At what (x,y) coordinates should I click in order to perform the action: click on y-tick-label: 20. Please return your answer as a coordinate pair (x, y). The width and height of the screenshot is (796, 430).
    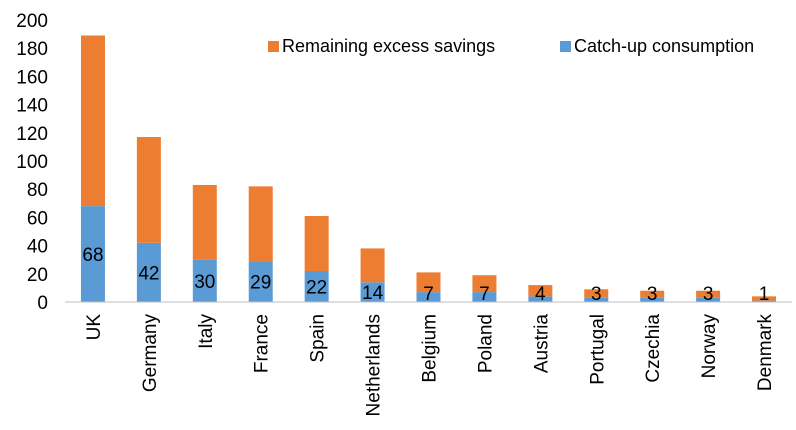
    Looking at the image, I should click on (37, 275).